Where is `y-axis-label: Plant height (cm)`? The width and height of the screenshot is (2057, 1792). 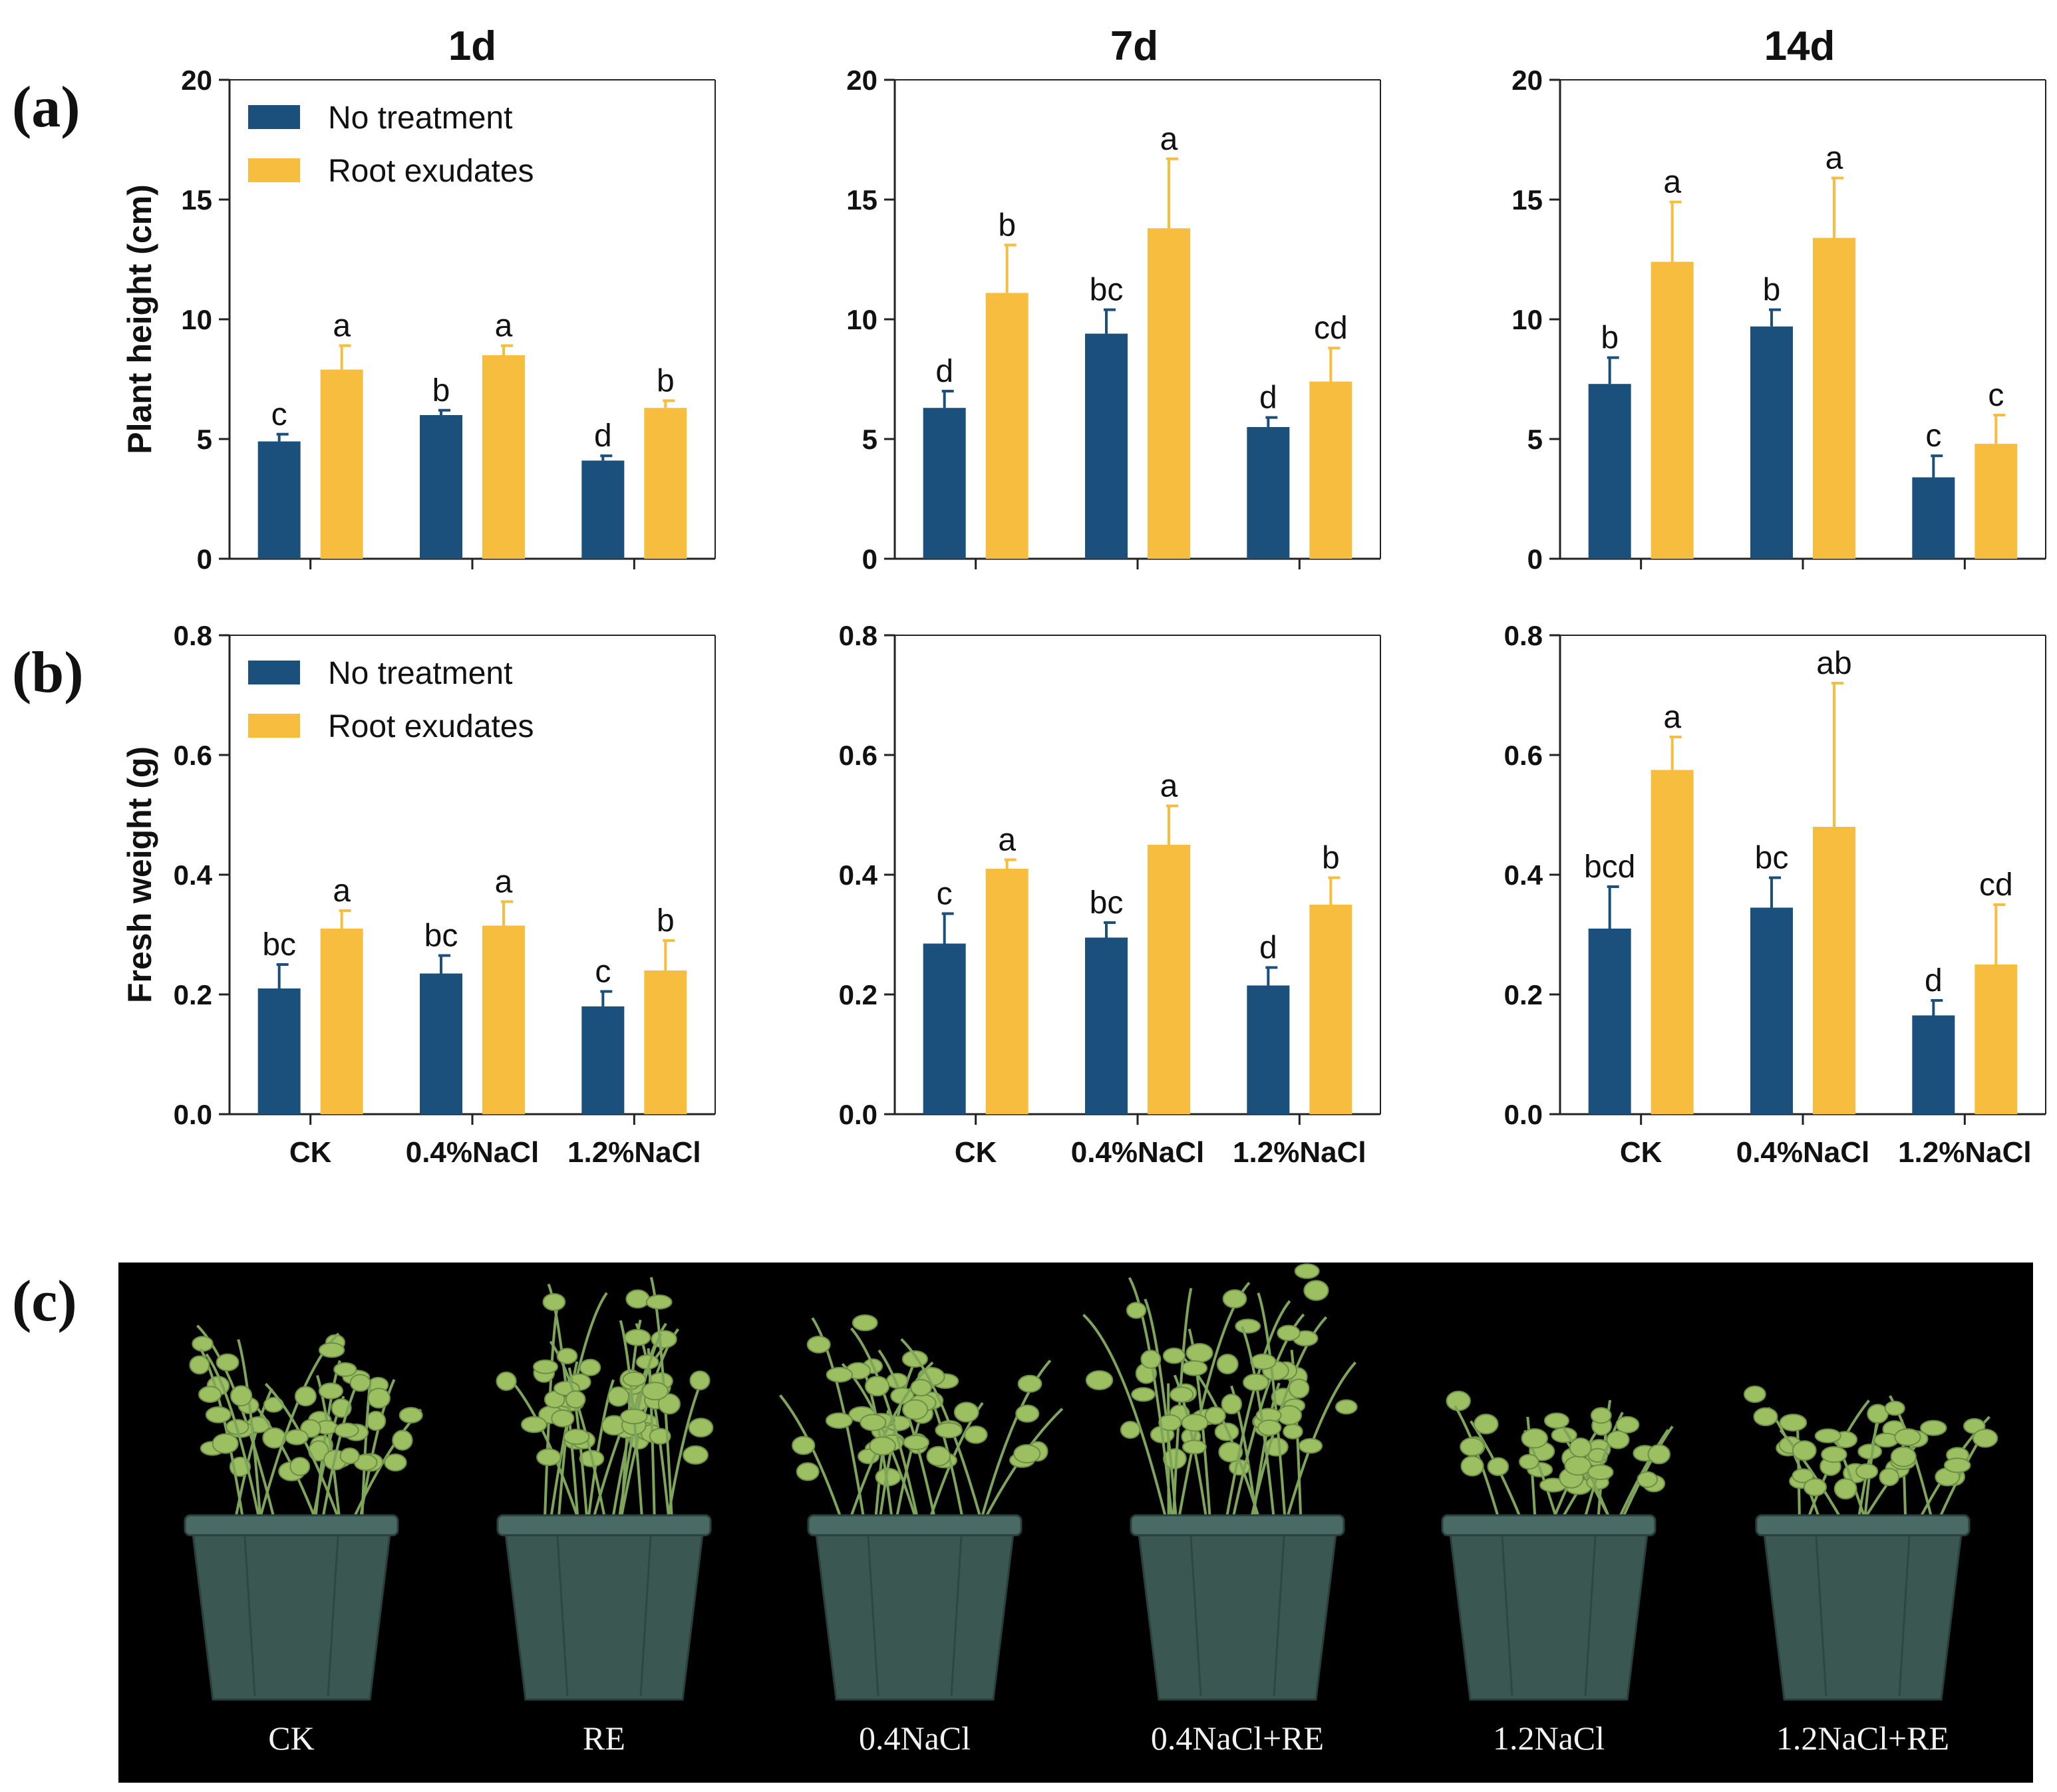 y-axis-label: Plant height (cm) is located at coordinates (139, 319).